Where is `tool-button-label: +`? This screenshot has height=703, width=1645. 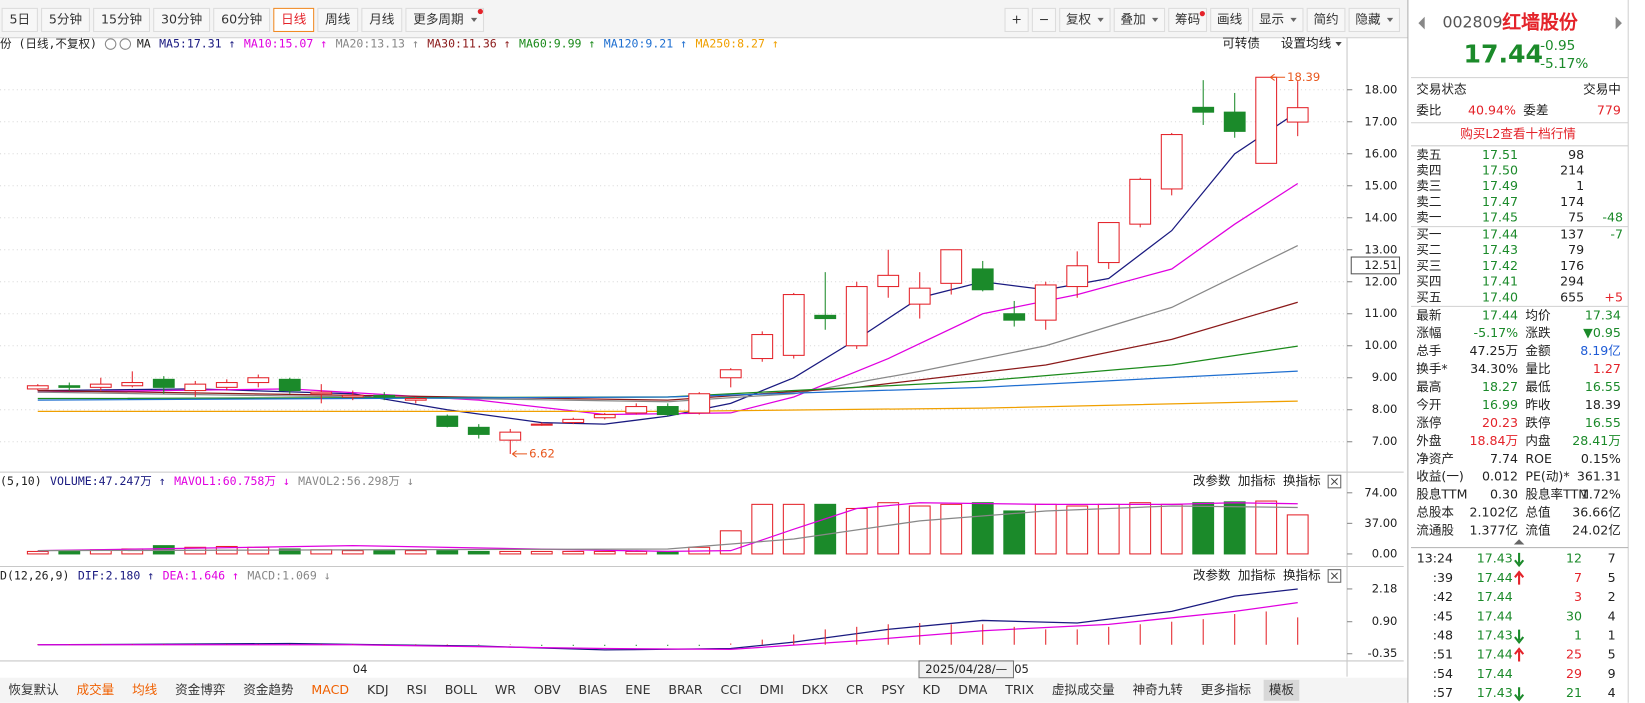 tool-button-label: + is located at coordinates (1016, 18).